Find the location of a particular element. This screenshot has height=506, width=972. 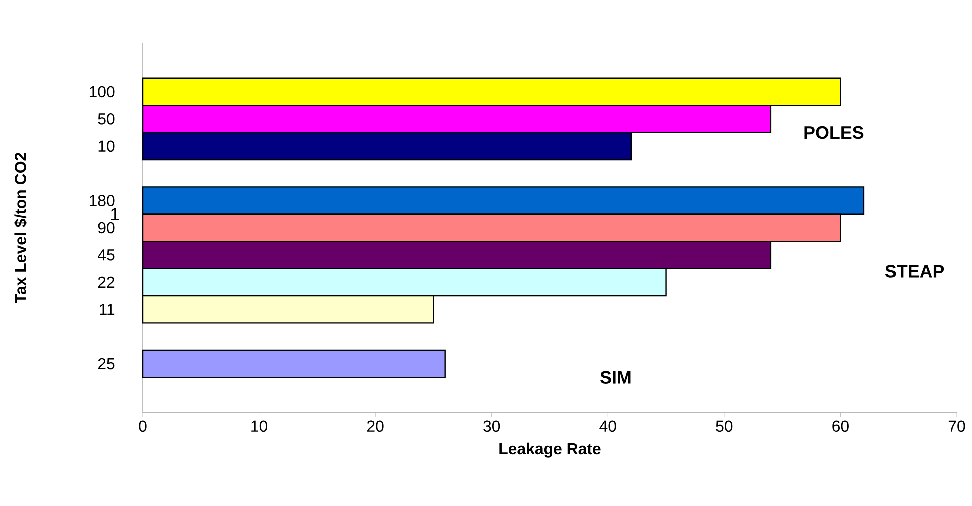

x-tick-label: 70 is located at coordinates (957, 426).